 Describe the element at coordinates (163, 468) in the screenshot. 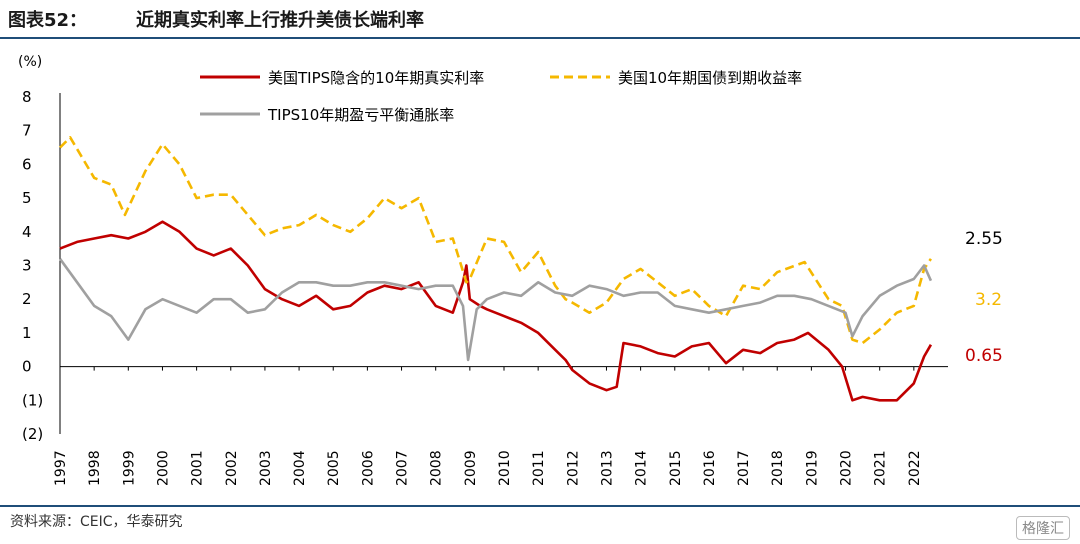

I see `x-tick-label: 2000` at that location.